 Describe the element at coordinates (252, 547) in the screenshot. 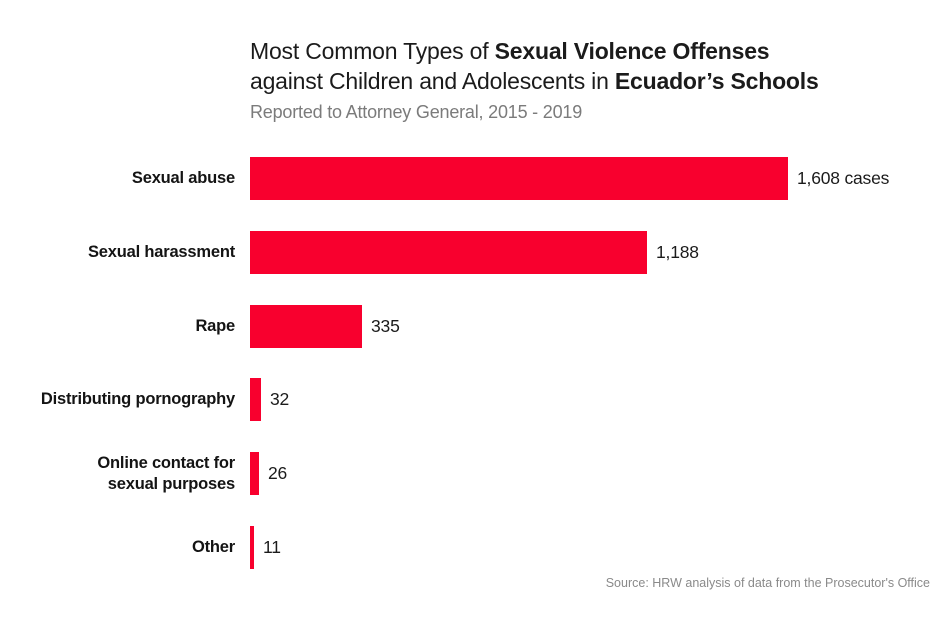

I see `bar-other` at that location.